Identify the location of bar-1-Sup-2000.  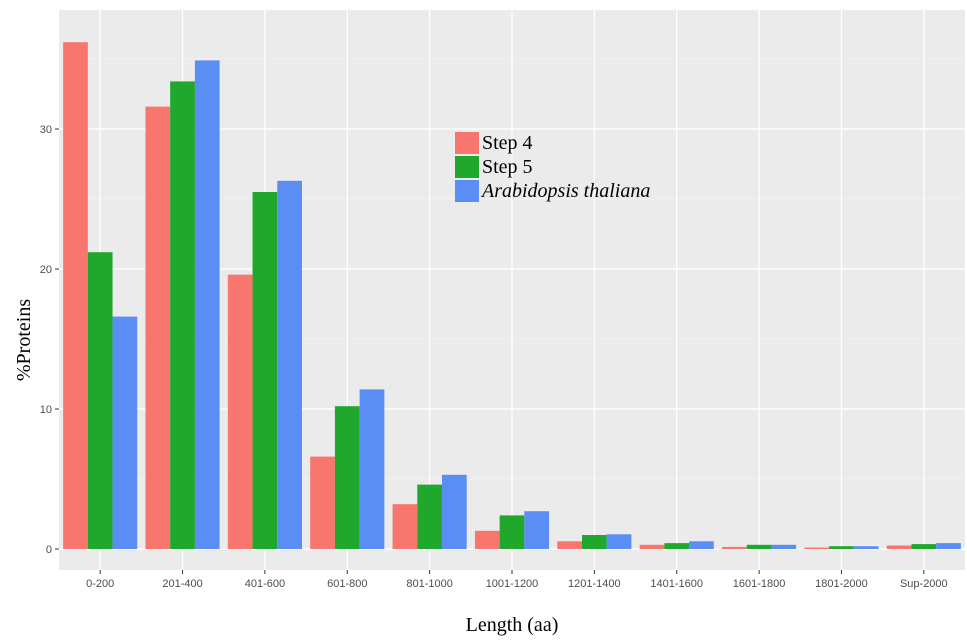
(899, 547).